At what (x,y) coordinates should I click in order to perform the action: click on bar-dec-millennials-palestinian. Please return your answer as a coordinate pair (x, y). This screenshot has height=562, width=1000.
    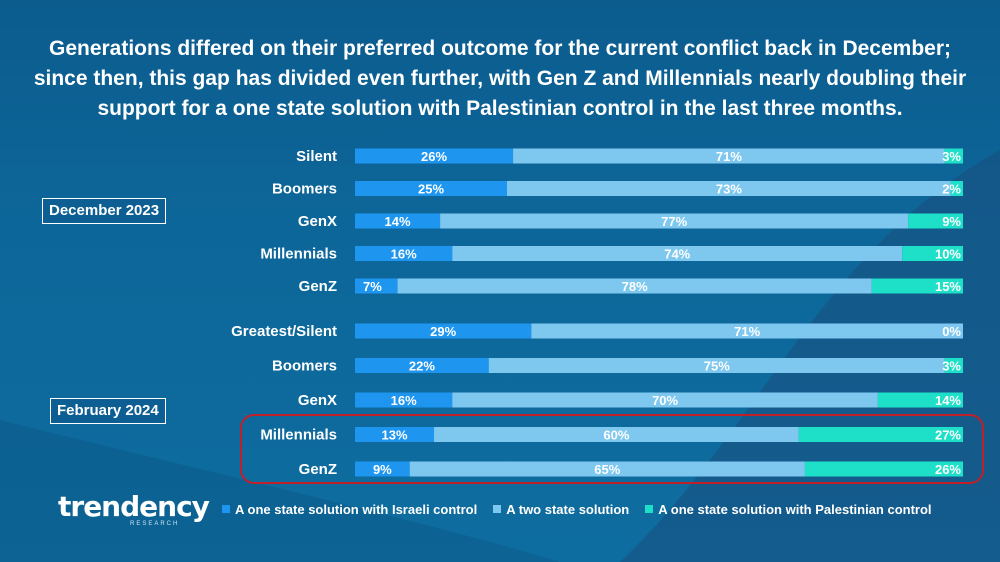
    Looking at the image, I should click on (932, 253).